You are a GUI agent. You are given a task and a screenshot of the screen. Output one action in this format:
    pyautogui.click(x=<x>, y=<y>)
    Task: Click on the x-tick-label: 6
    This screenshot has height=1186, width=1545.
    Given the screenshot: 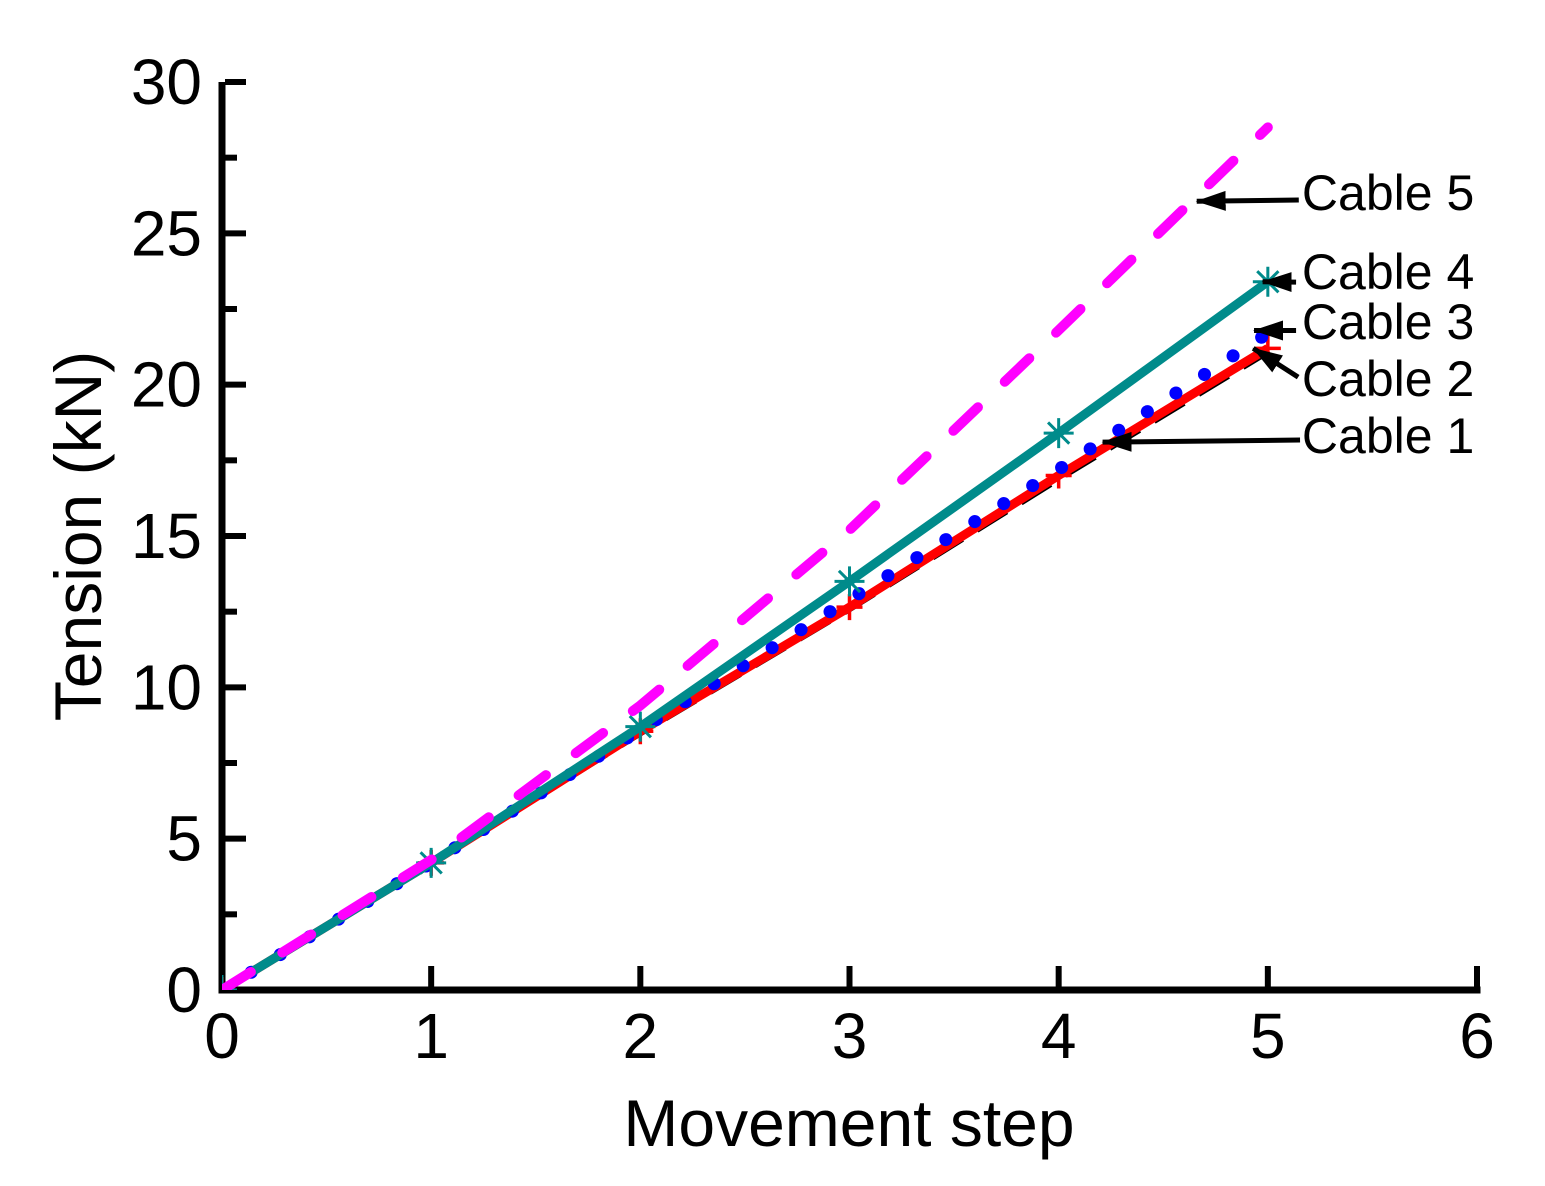 What is the action you would take?
    pyautogui.click(x=1477, y=1036)
    